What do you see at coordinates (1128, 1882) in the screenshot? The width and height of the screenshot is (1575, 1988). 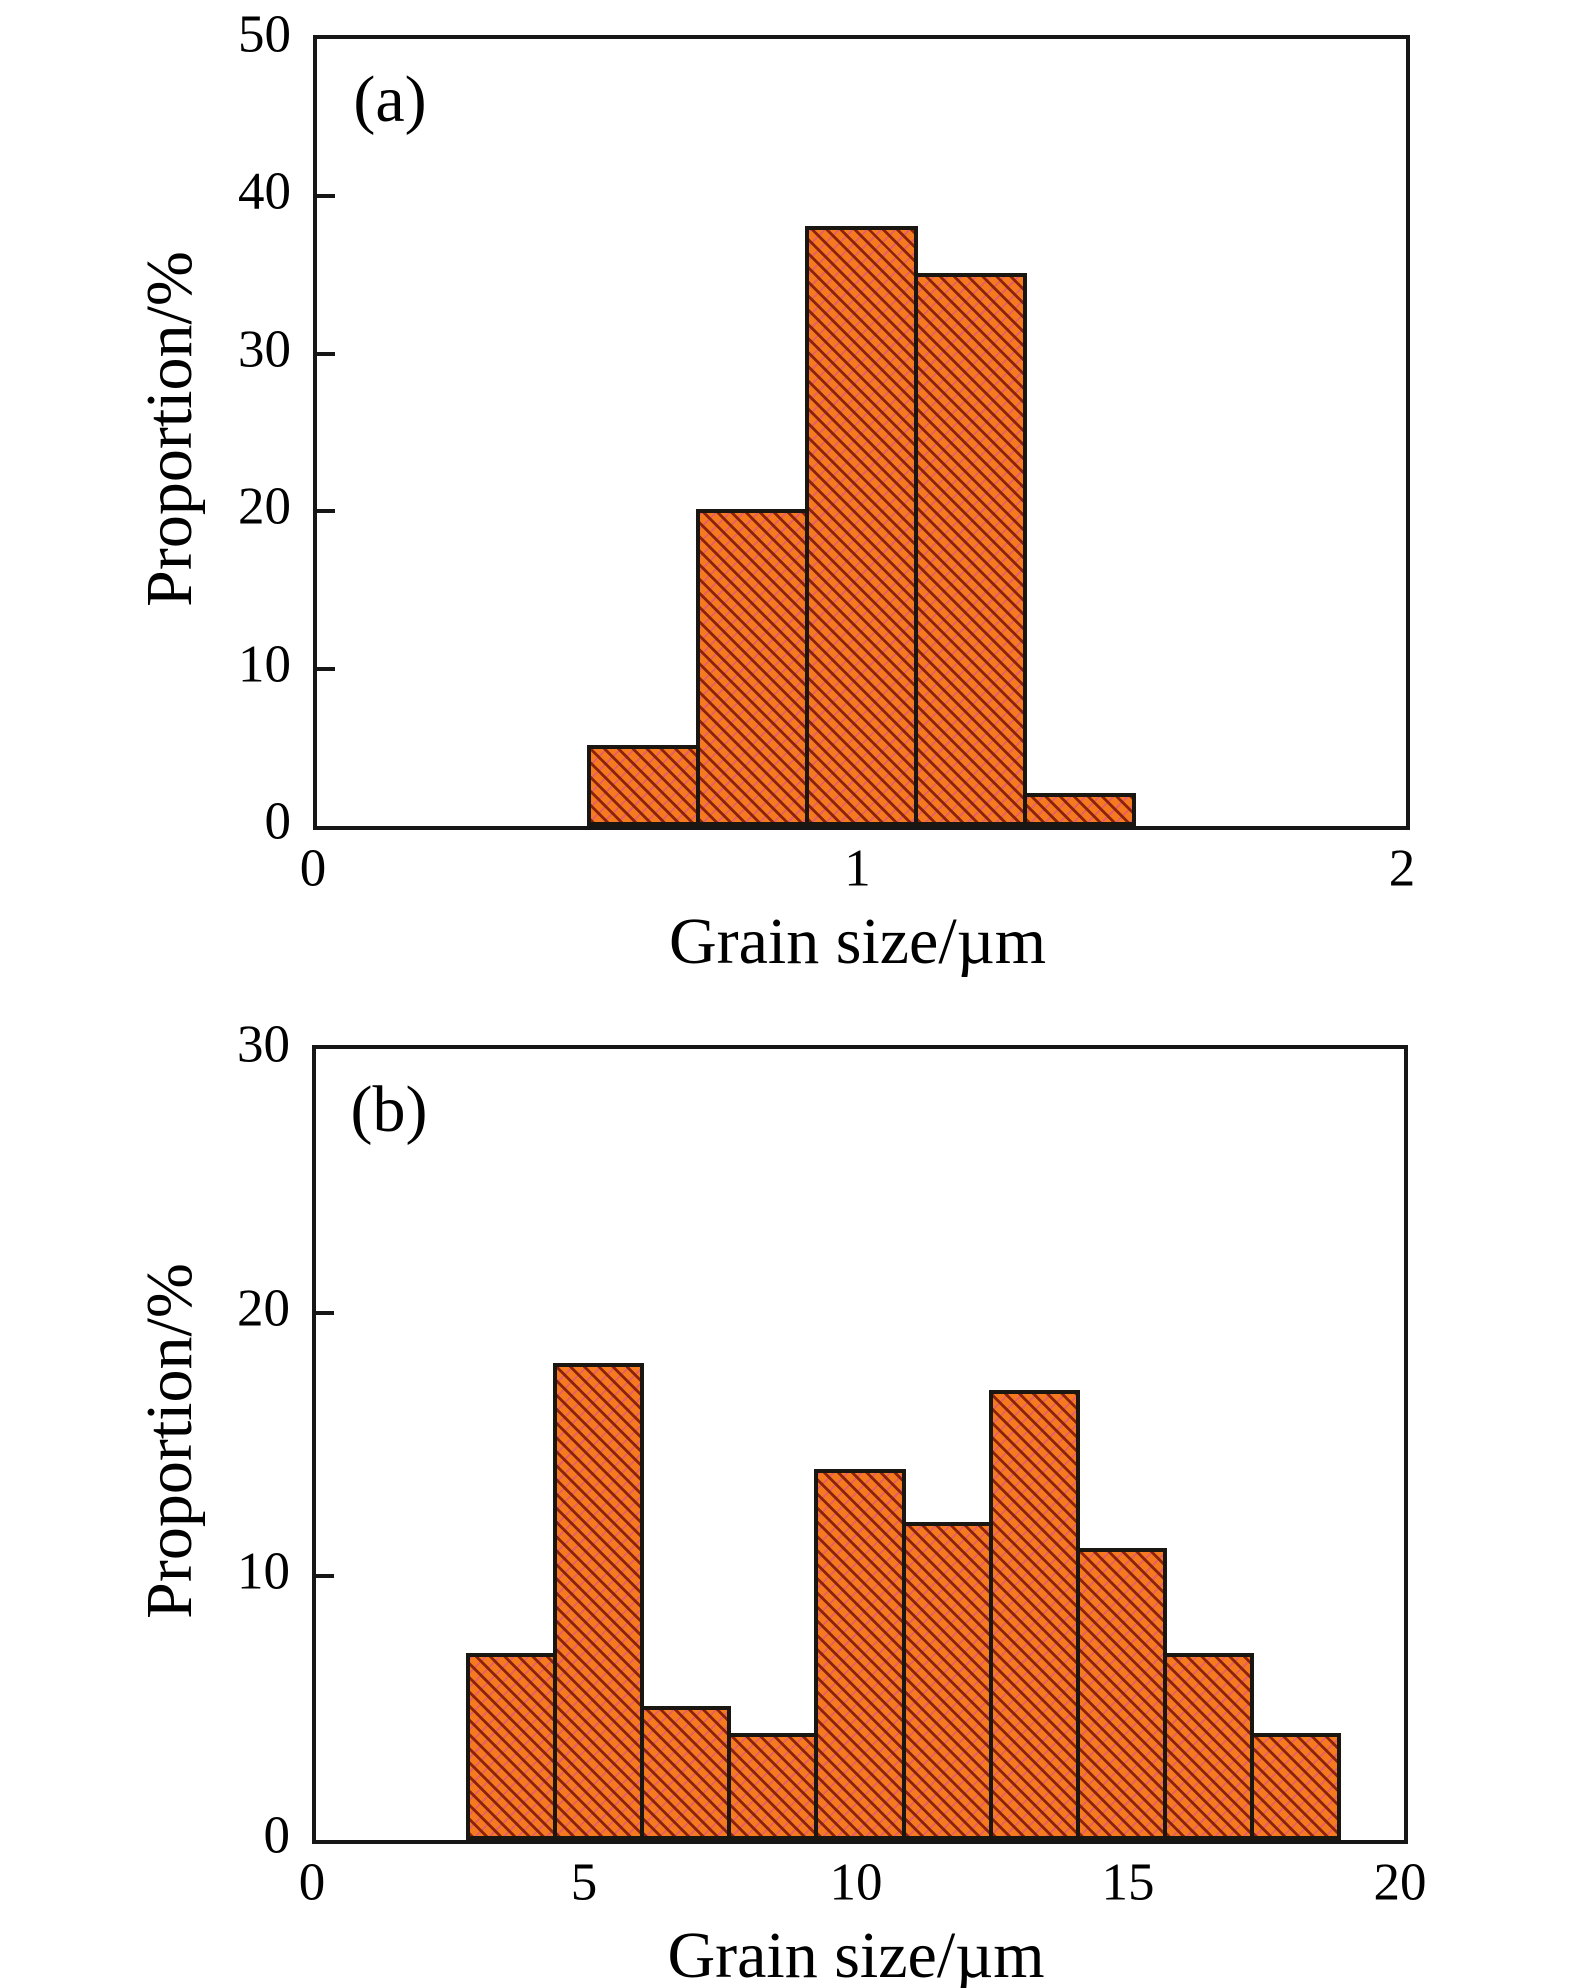 I see `x-tick-label-b: 15` at bounding box center [1128, 1882].